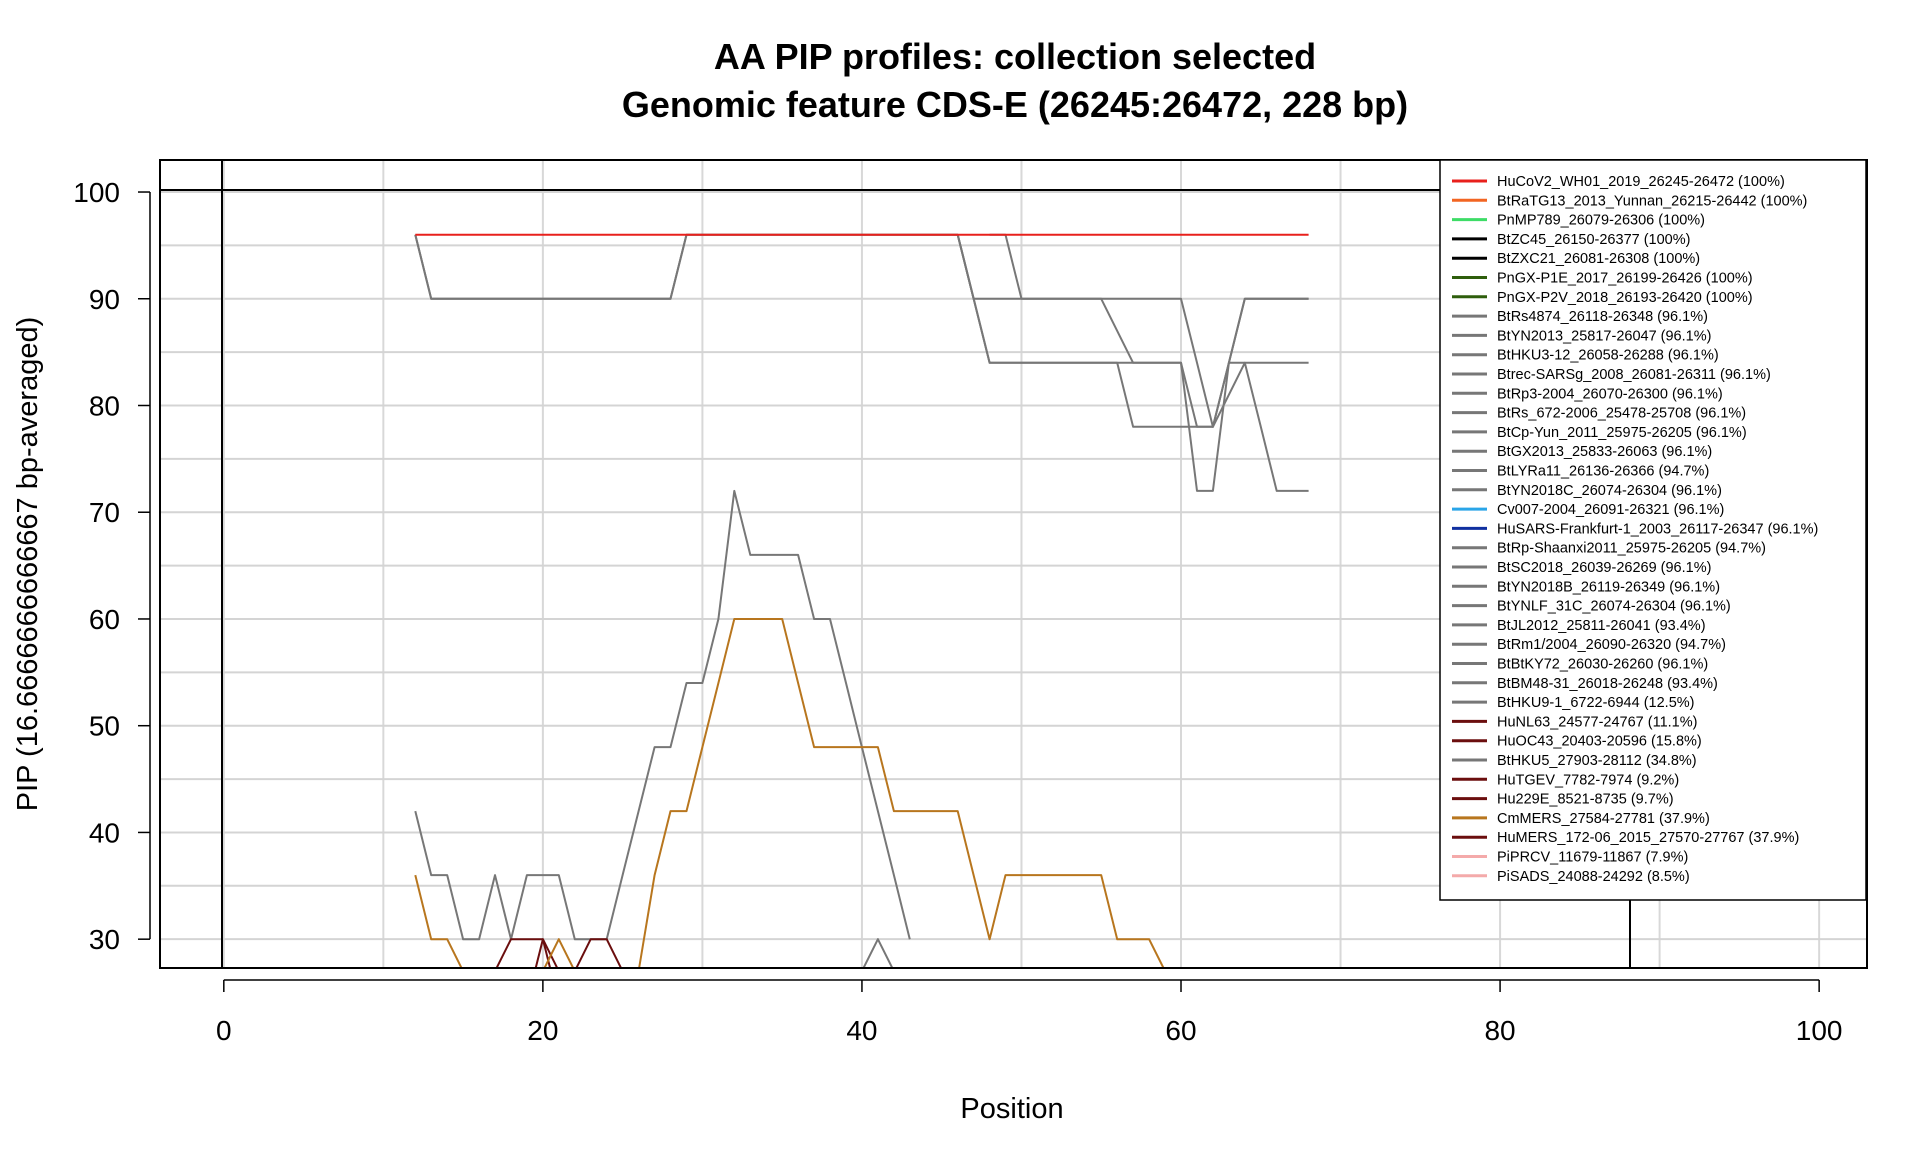 This screenshot has width=1920, height=1152. Describe the element at coordinates (1499, 1030) in the screenshot. I see `x-tick-label: 80` at that location.